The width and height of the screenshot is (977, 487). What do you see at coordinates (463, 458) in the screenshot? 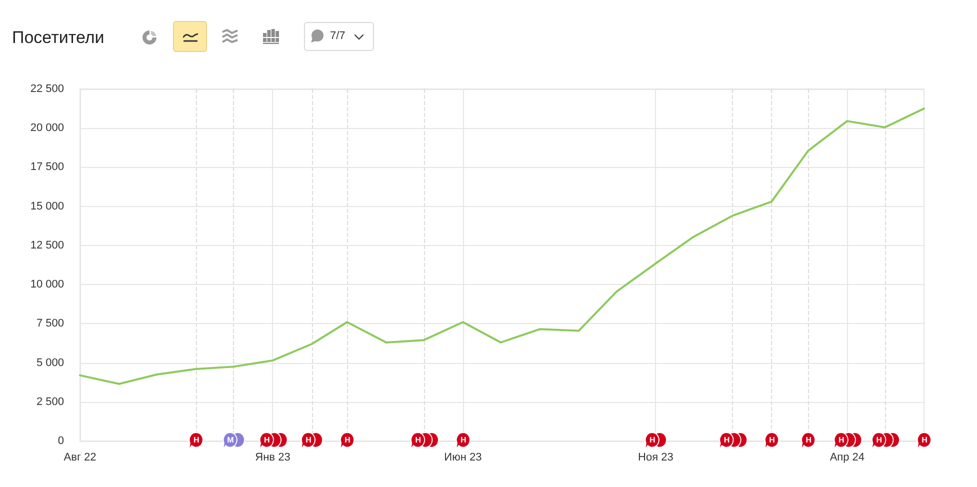
I see `x-tick-label: Июн 23` at bounding box center [463, 458].